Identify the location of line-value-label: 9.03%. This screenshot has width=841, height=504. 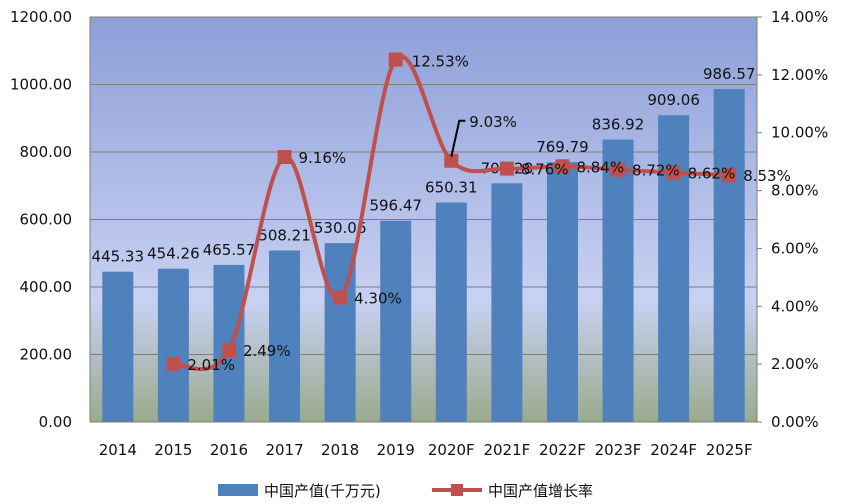
(493, 122).